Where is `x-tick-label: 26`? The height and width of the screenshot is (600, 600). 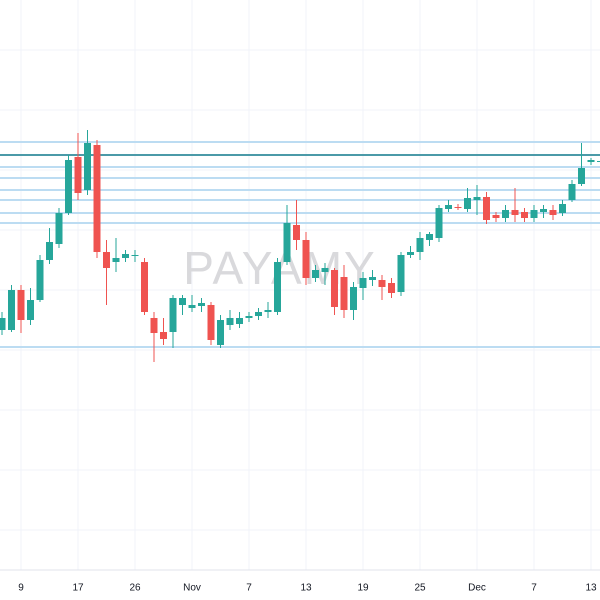
x-tick-label: 26 is located at coordinates (135, 588).